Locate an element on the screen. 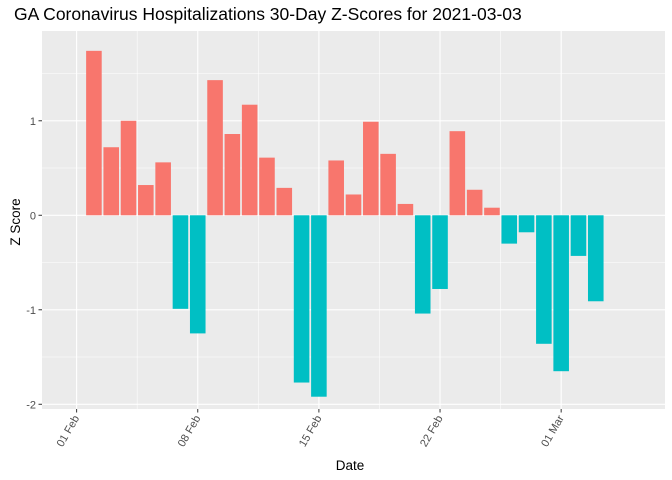 The width and height of the screenshot is (672, 480). x-axis: 01 Feb 08 Feb 15 Feb 22 Feb 01 Mar is located at coordinates (311, 429).